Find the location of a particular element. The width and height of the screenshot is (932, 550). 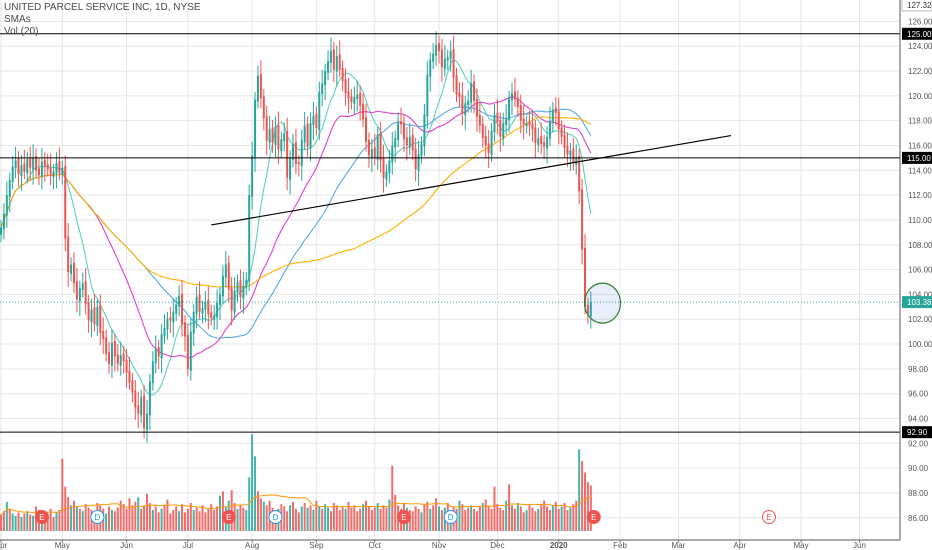

sma-legend-label: SMAs is located at coordinates (17, 19).